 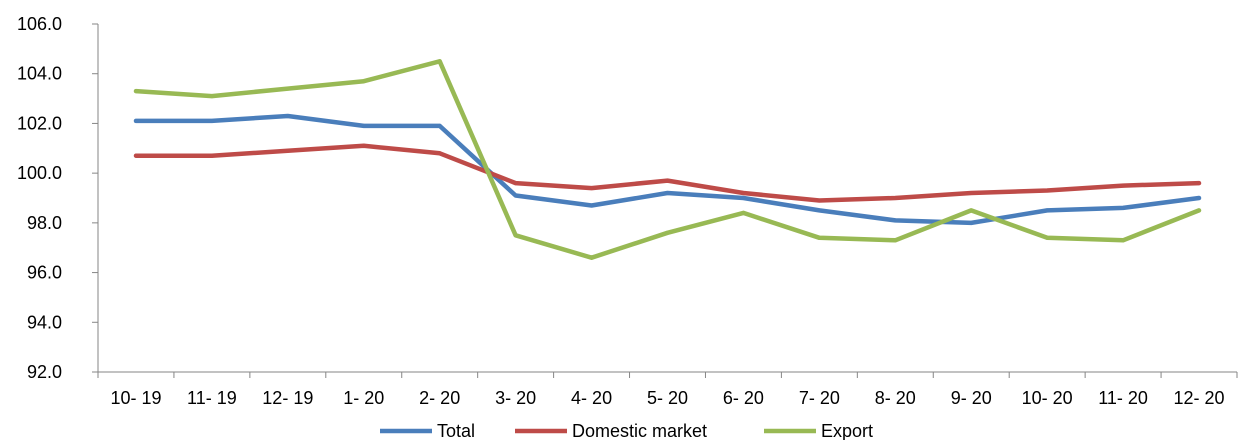 What do you see at coordinates (515, 398) in the screenshot?
I see `x-tick-label: 3- 20` at bounding box center [515, 398].